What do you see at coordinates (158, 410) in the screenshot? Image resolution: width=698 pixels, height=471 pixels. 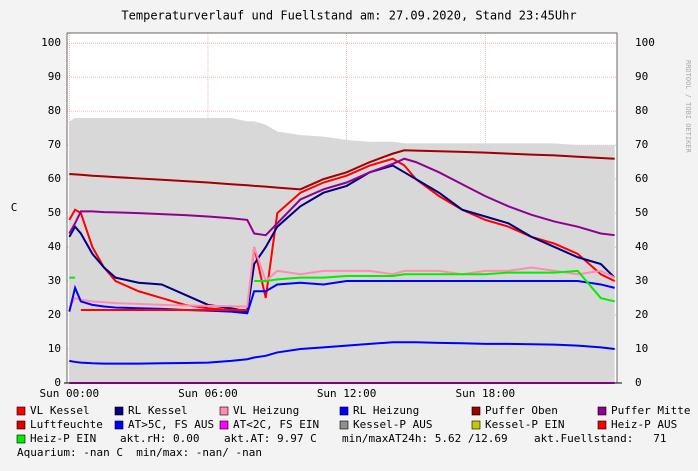 I see `legend-label: RL Kessel` at bounding box center [158, 410].